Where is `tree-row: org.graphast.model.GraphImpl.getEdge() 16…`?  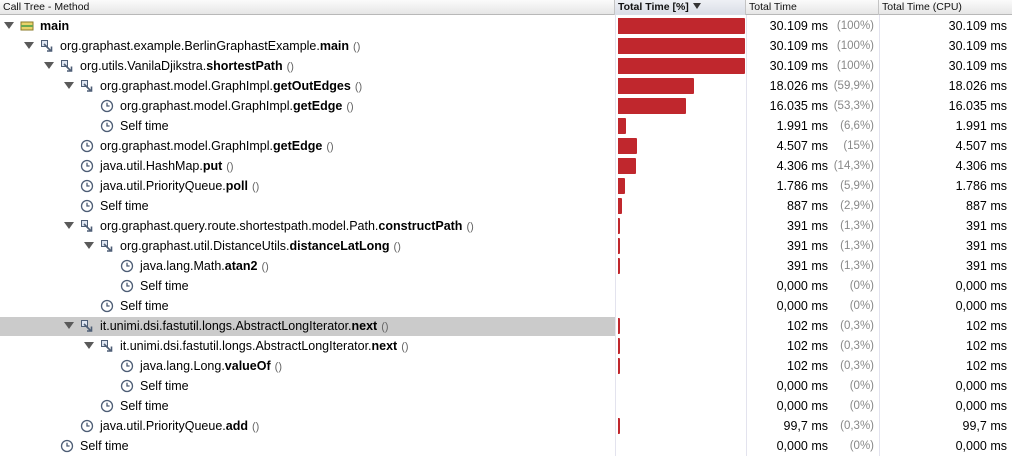
tree-row: org.graphast.model.GraphImpl.getEdge() 16… is located at coordinates (506, 106).